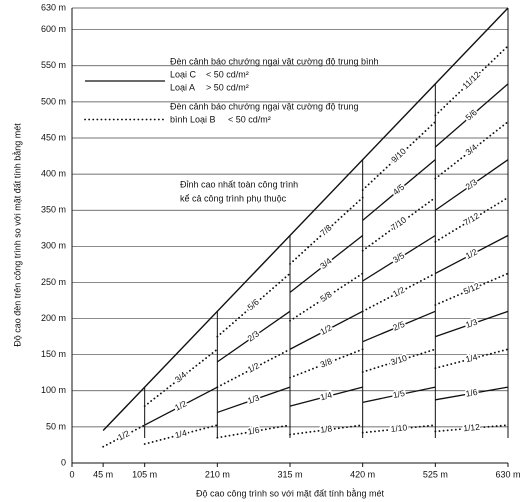 The height and width of the screenshot is (502, 529). Describe the element at coordinates (53, 7) in the screenshot. I see `y-tick-label: 630 m` at that location.